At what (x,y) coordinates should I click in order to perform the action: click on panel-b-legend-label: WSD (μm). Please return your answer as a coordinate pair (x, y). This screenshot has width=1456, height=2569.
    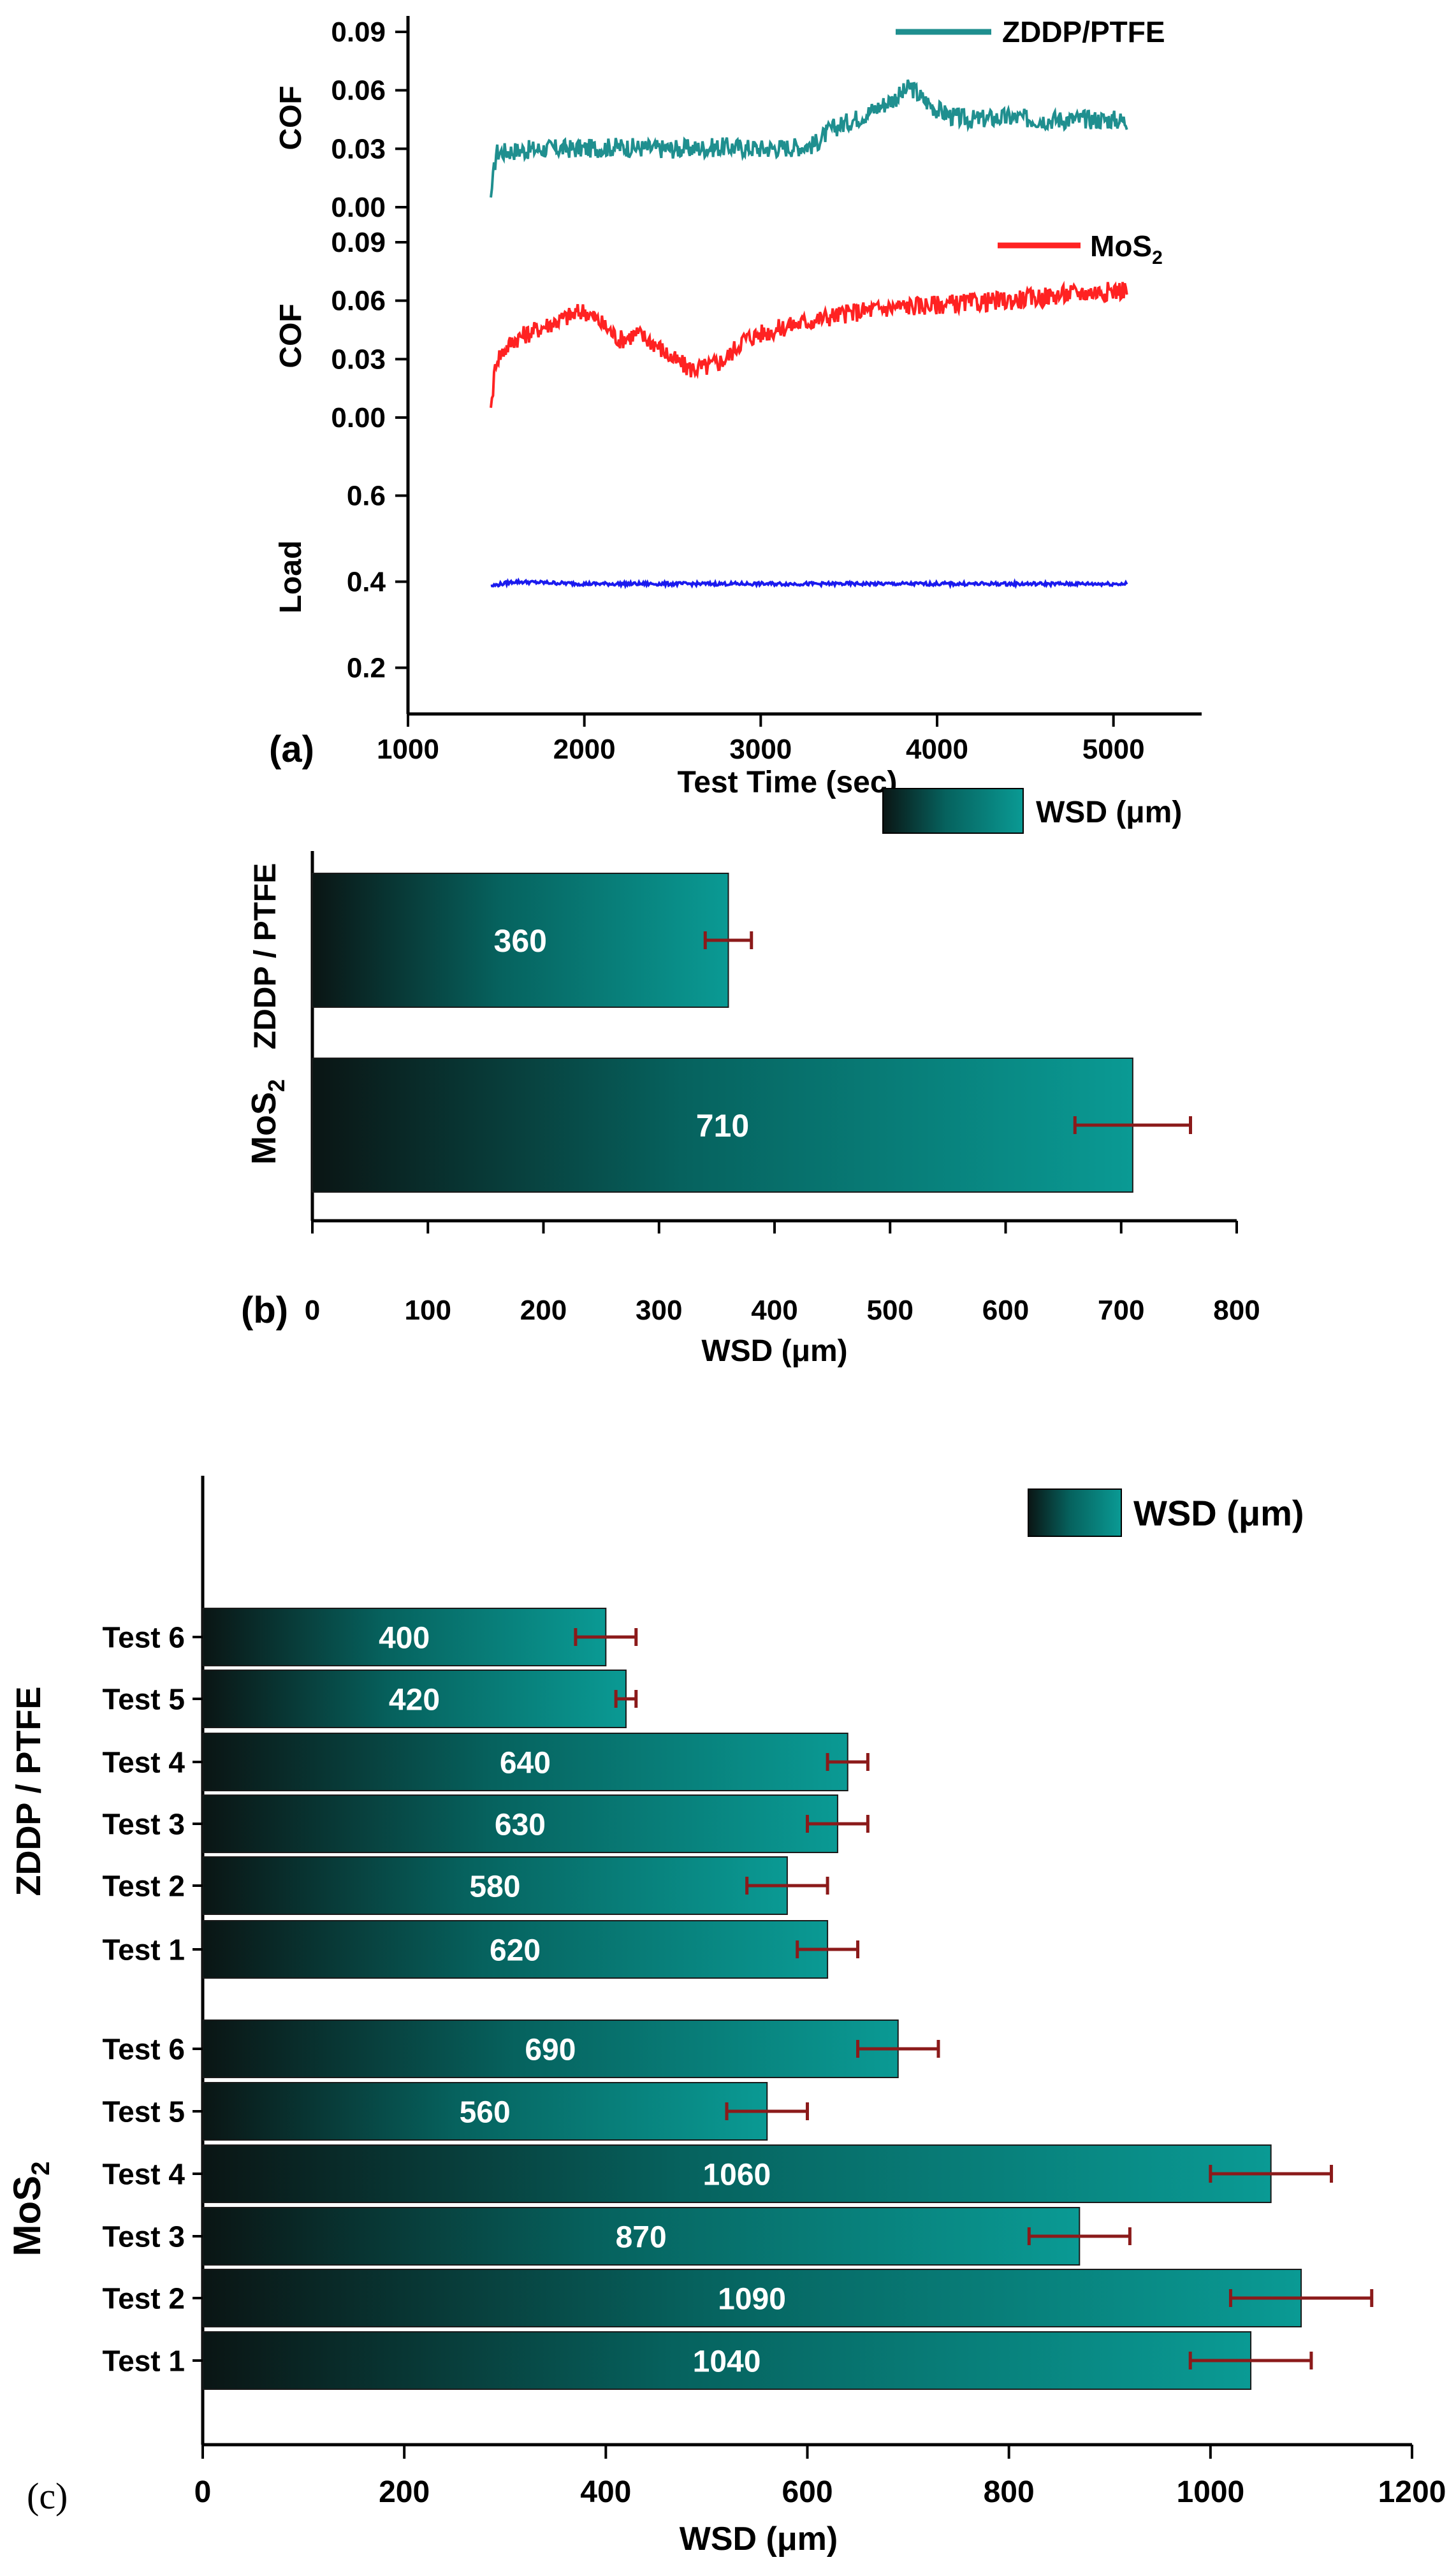
    Looking at the image, I should click on (1109, 813).